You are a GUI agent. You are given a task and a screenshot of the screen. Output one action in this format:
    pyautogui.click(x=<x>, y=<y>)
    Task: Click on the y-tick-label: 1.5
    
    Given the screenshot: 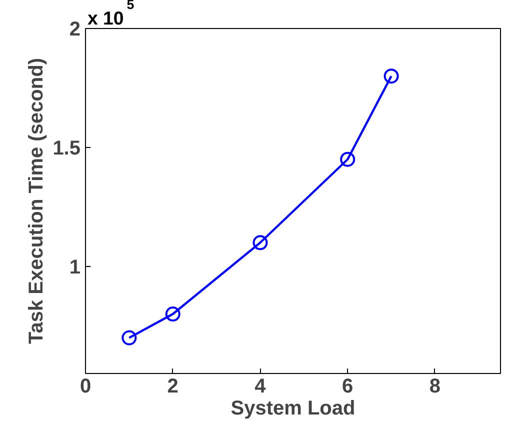 What is the action you would take?
    pyautogui.click(x=66, y=148)
    